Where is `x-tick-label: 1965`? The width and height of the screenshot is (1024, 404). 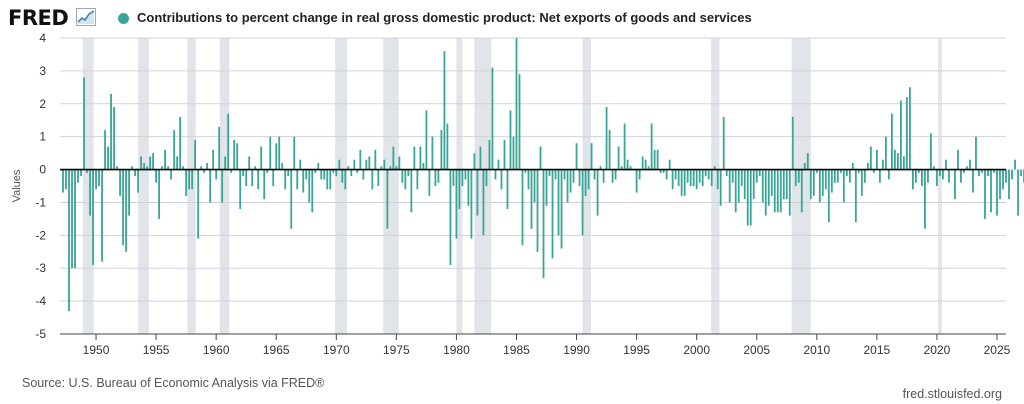
x-tick-label: 1965 is located at coordinates (276, 350).